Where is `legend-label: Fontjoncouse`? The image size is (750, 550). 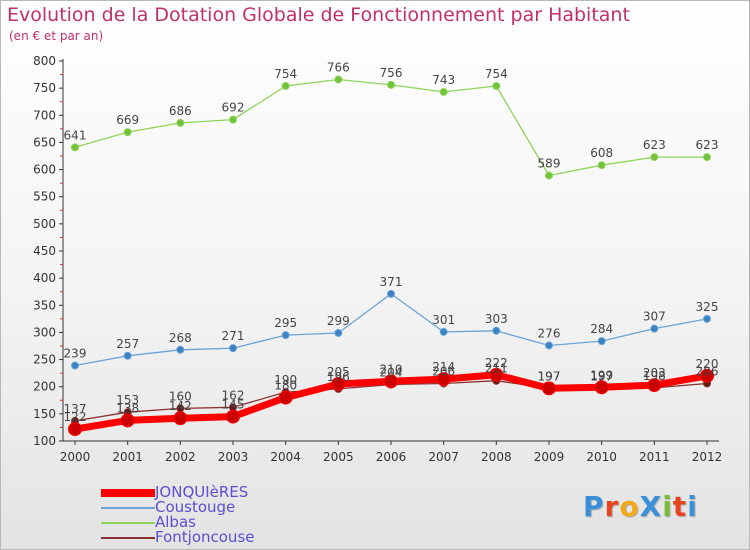 legend-label: Fontjoncouse is located at coordinates (205, 537).